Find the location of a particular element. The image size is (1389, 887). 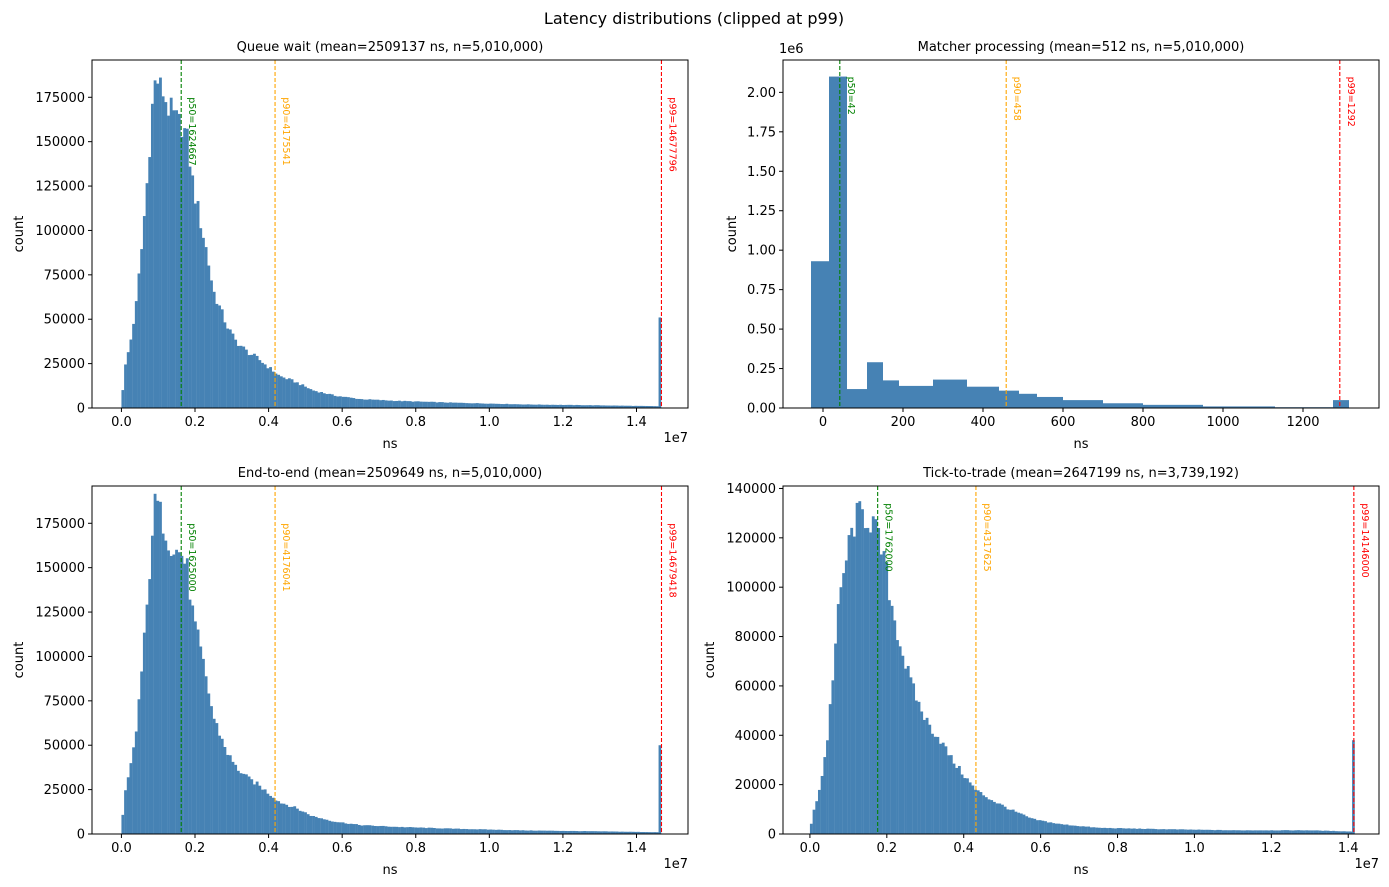

y-tick-label: 125000 is located at coordinates (60, 187).